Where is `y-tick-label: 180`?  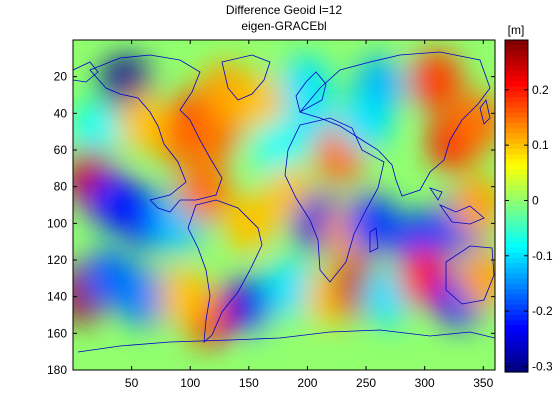
y-tick-label: 180 is located at coordinates (57, 370).